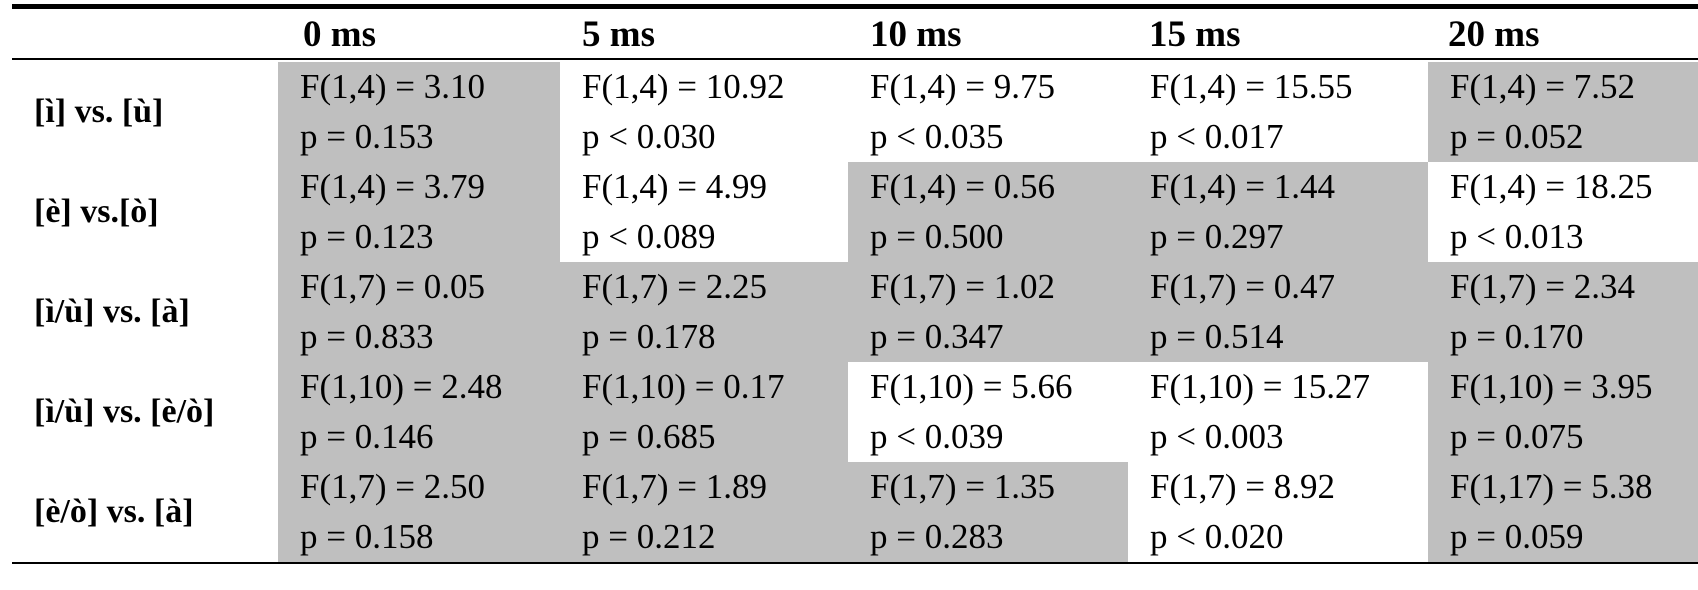 This screenshot has height=590, width=1698. I want to click on row-header-iu-vs-eo: [ì/ù] vs. [è/ò], so click(124, 411).